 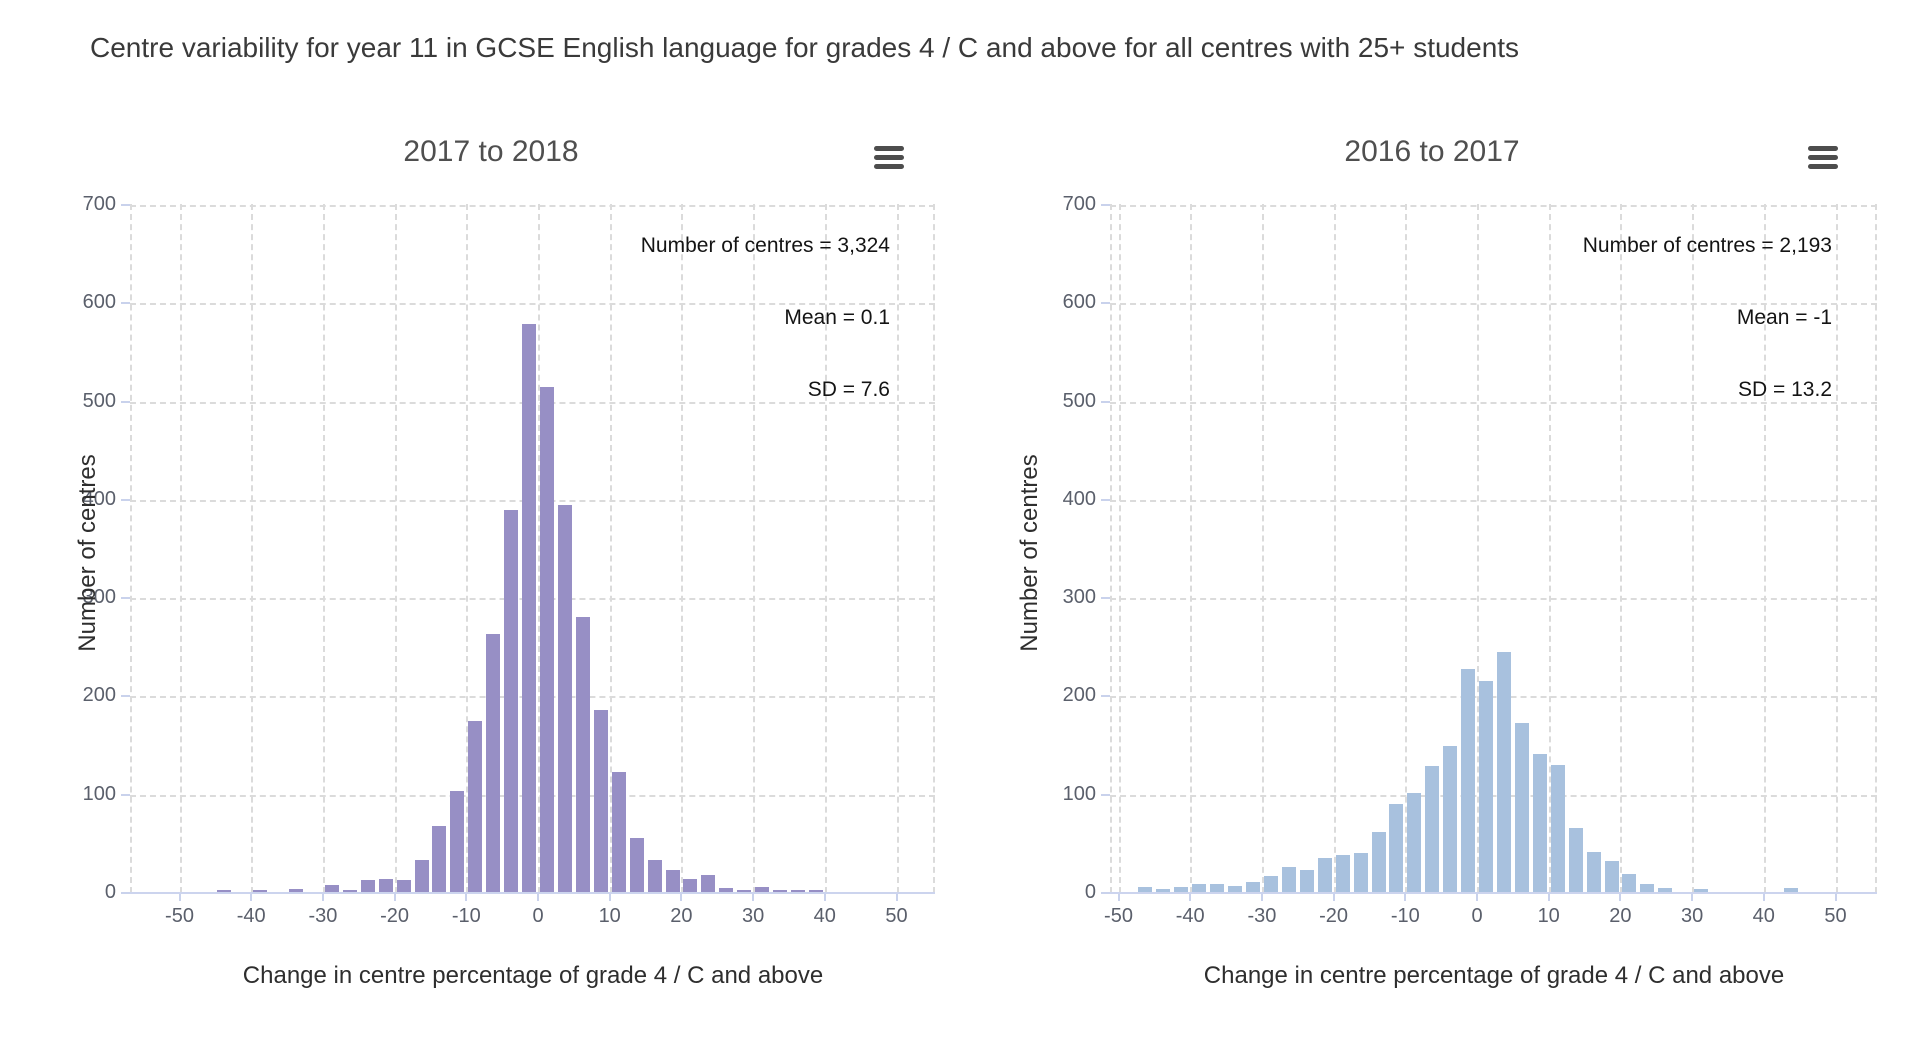 I want to click on x-tick-label: 50, so click(x=1835, y=916).